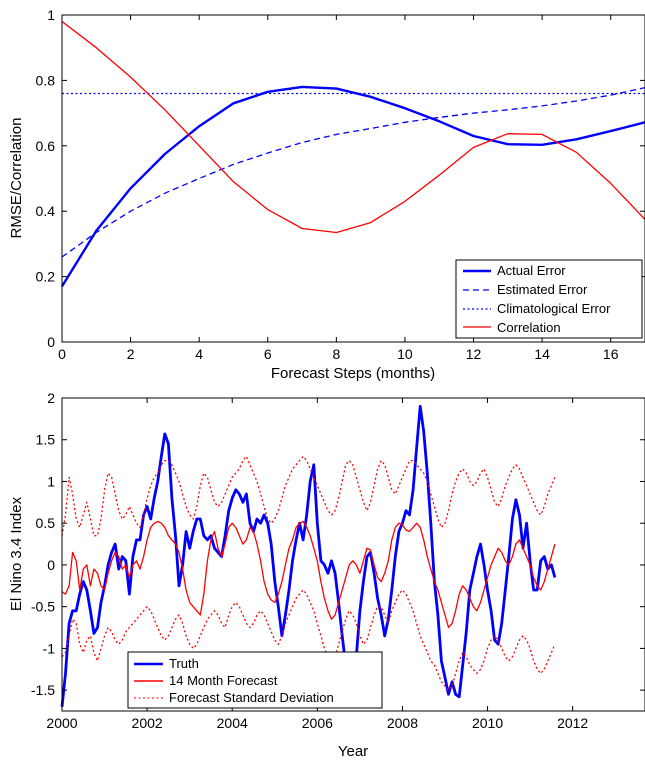  What do you see at coordinates (402, 723) in the screenshot?
I see `bottom-xtick-label: 2008` at bounding box center [402, 723].